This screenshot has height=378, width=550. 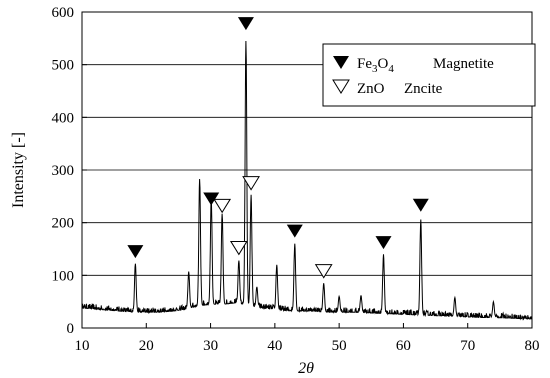 I want to click on y-axis-title: Intensity [-], so click(x=18, y=170).